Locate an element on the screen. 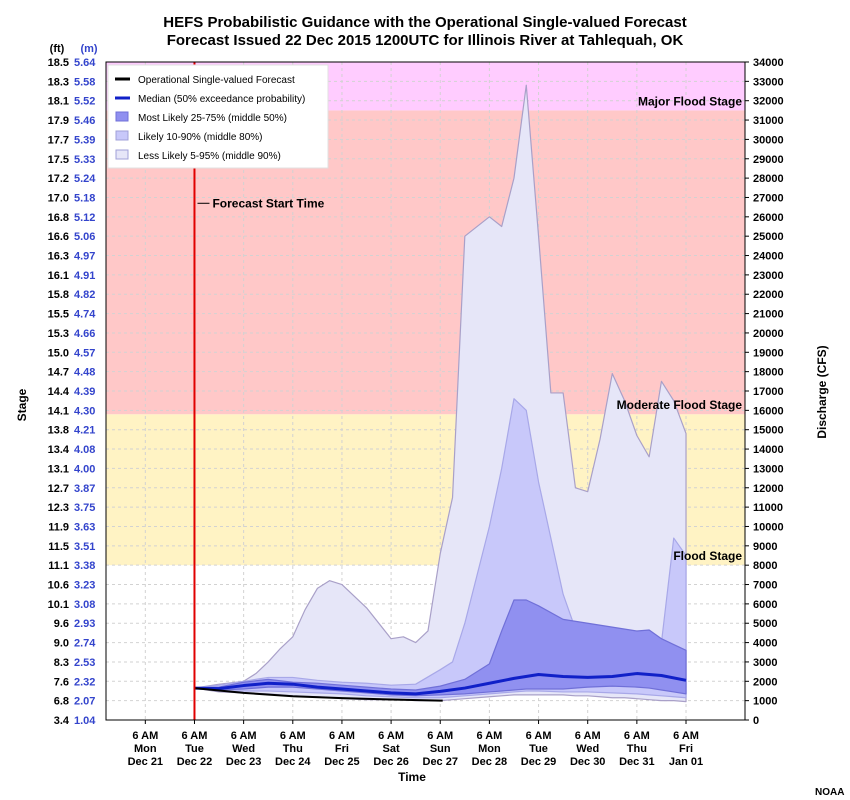 This screenshot has height=800, width=850. stage-m-label: 4.21 is located at coordinates (84, 431).